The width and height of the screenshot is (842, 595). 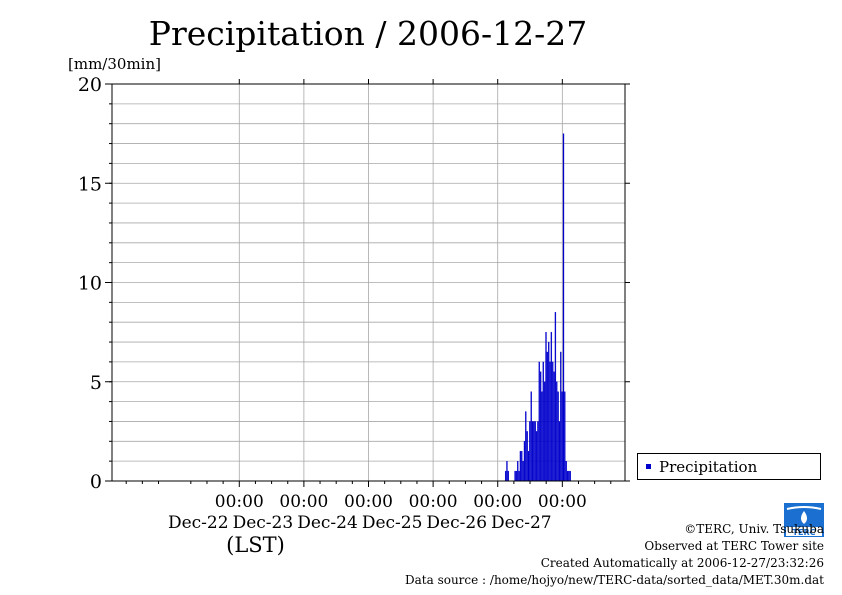 I want to click on x-tick-date-label: Dec-24, so click(x=327, y=523).